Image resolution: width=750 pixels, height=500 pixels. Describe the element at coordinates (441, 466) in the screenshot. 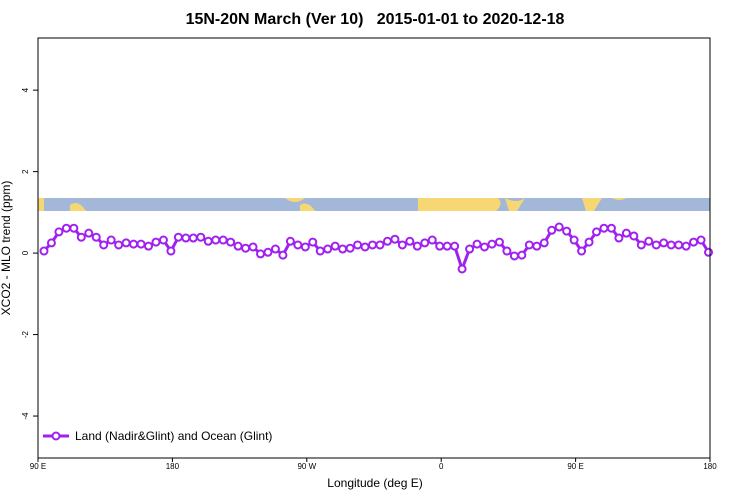

I see `x-tick-label: 0` at that location.